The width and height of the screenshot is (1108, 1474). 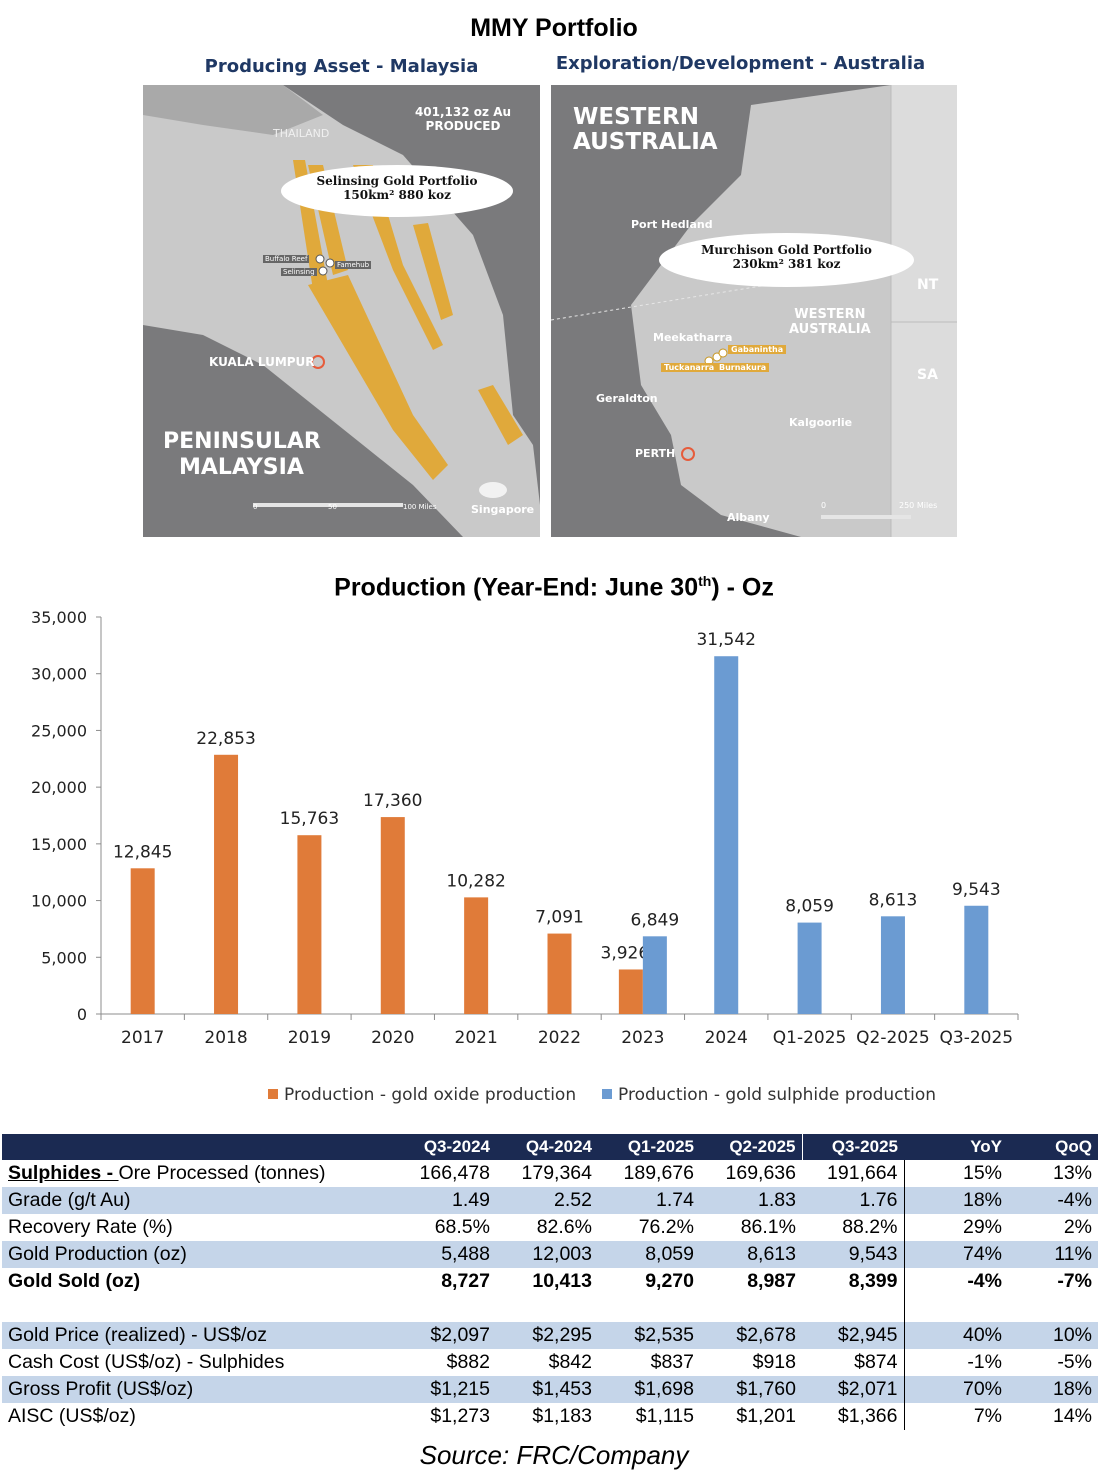 What do you see at coordinates (74, 1281) in the screenshot?
I see `row-label-text: Gold Sold (oz)` at bounding box center [74, 1281].